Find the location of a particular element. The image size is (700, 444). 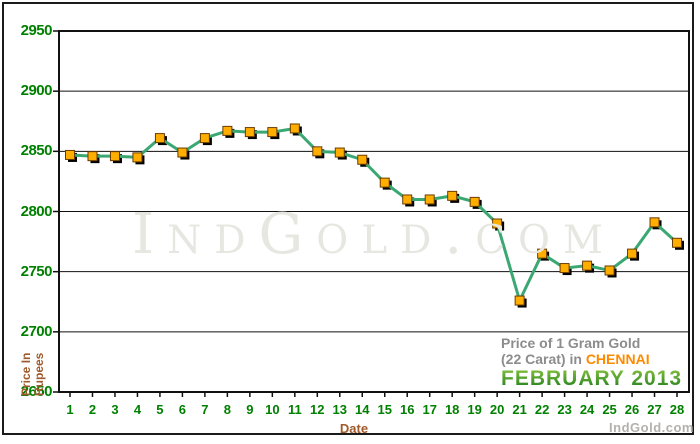

chart-subtitle-line2-prefix: (22 Carat) in is located at coordinates (543, 359).